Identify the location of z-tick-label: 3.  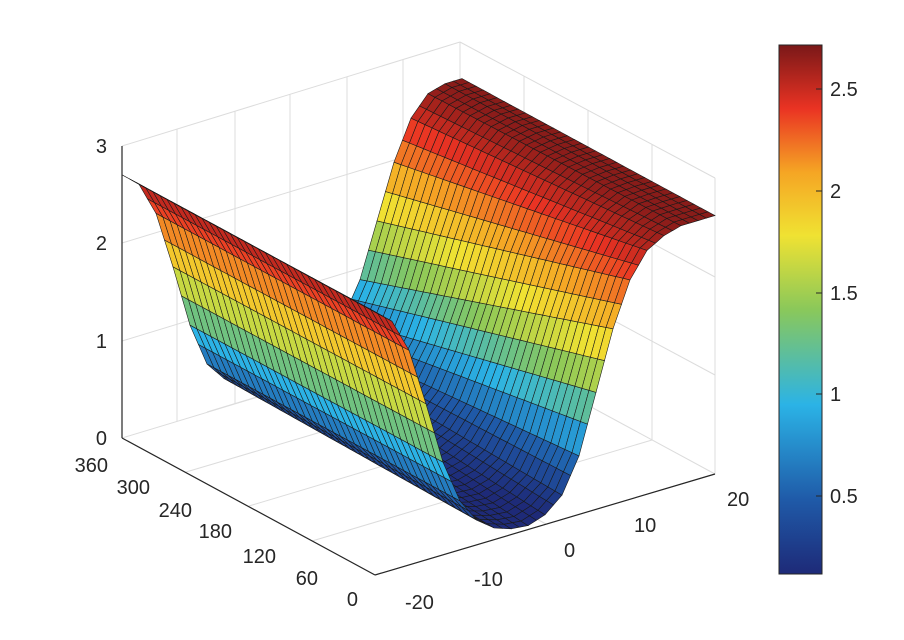
(101, 147).